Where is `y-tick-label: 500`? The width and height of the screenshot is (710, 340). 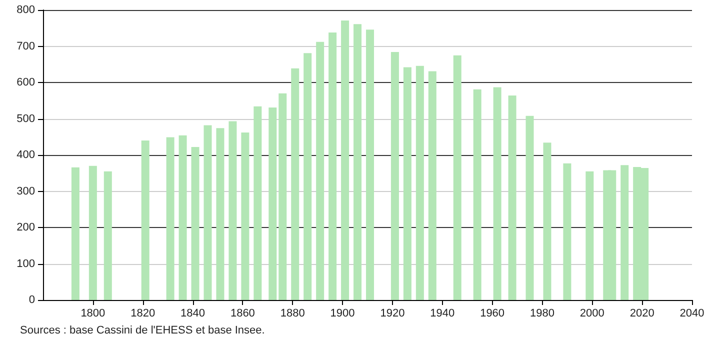 y-tick-label: 500 is located at coordinates (25, 118).